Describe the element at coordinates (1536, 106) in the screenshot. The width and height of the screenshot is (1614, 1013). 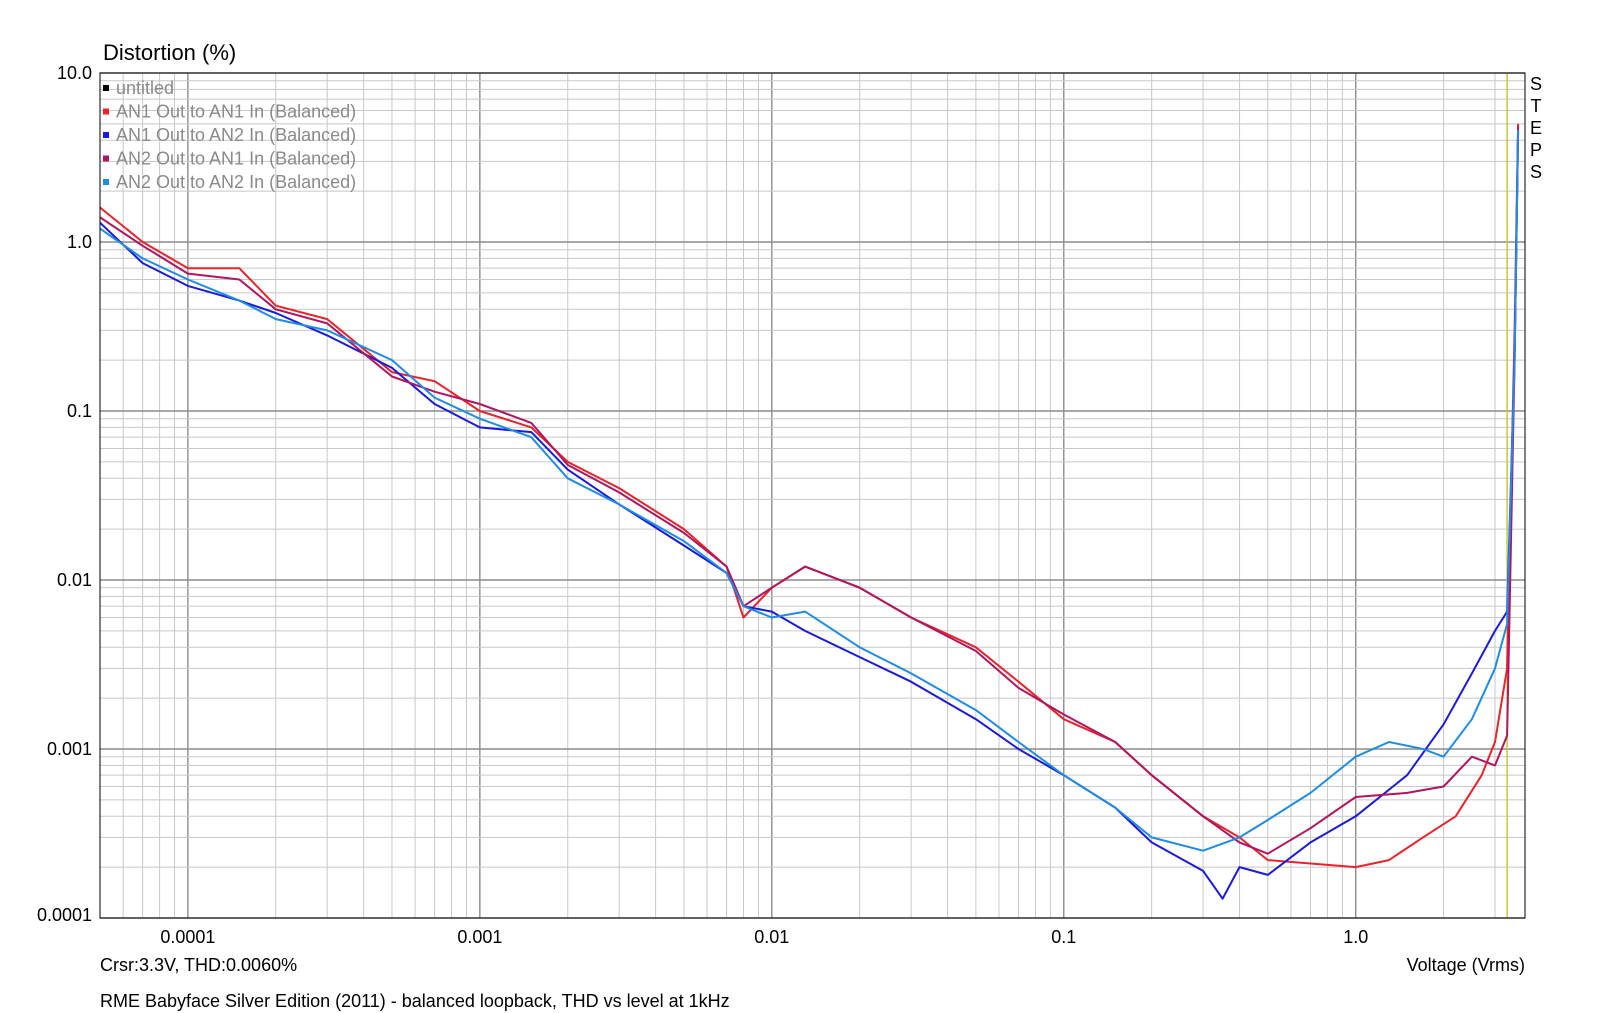
I see `side-label-letter: T` at that location.